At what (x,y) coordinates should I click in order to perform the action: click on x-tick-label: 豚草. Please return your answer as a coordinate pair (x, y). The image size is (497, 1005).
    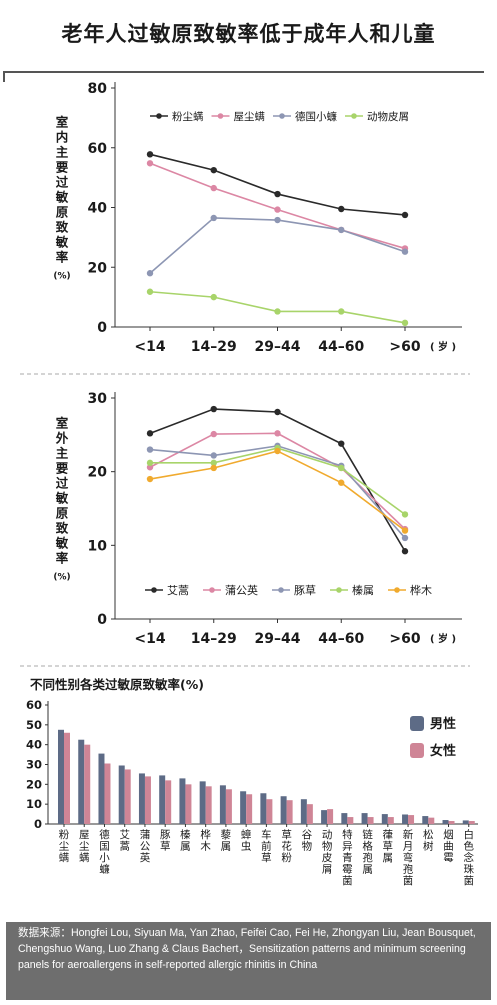
    Looking at the image, I should click on (165, 841).